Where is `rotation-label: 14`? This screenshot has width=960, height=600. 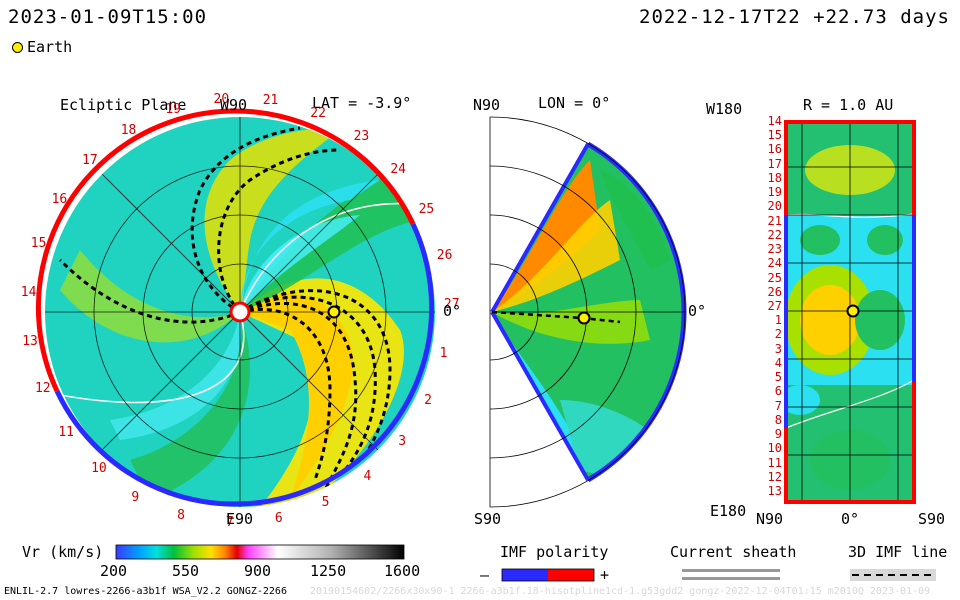
rotation-label: 14 is located at coordinates (28, 292).